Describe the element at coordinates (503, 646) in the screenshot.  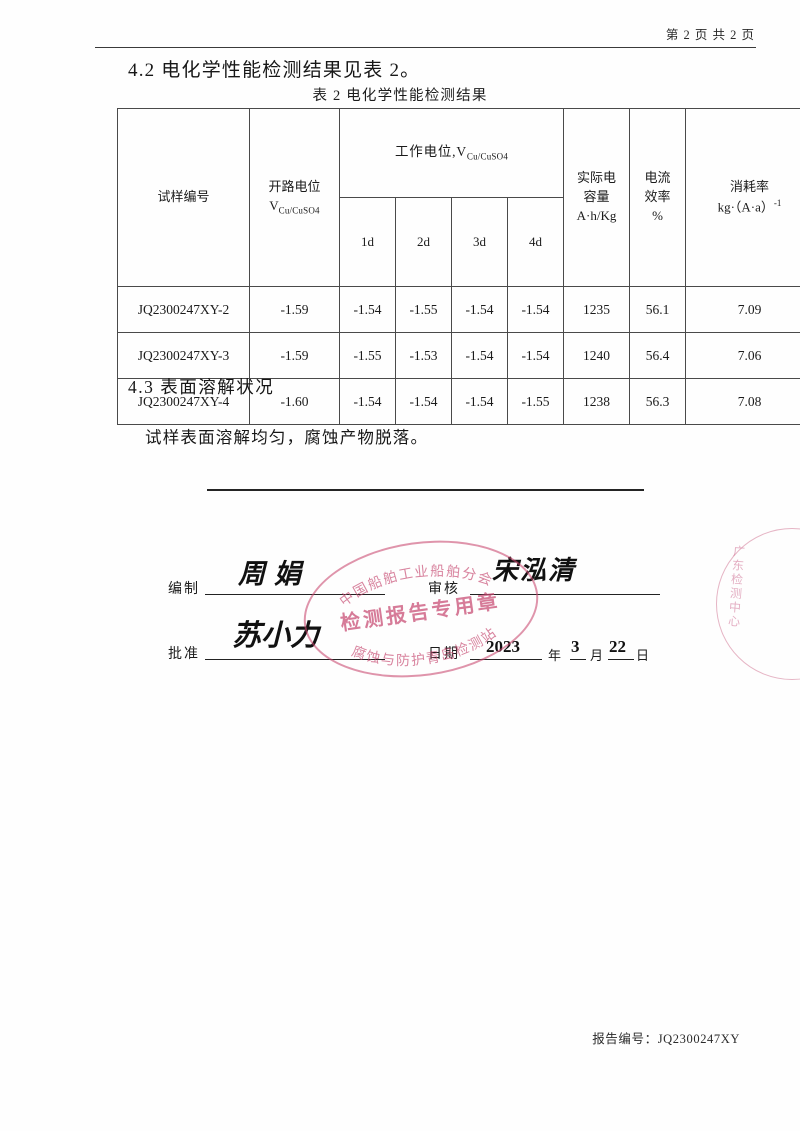
I see `date-year-value: 2023` at that location.